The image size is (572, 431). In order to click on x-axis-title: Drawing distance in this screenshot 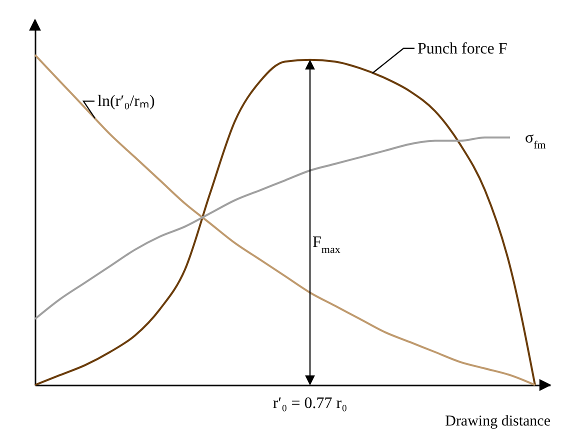, I will do `click(498, 422)`.